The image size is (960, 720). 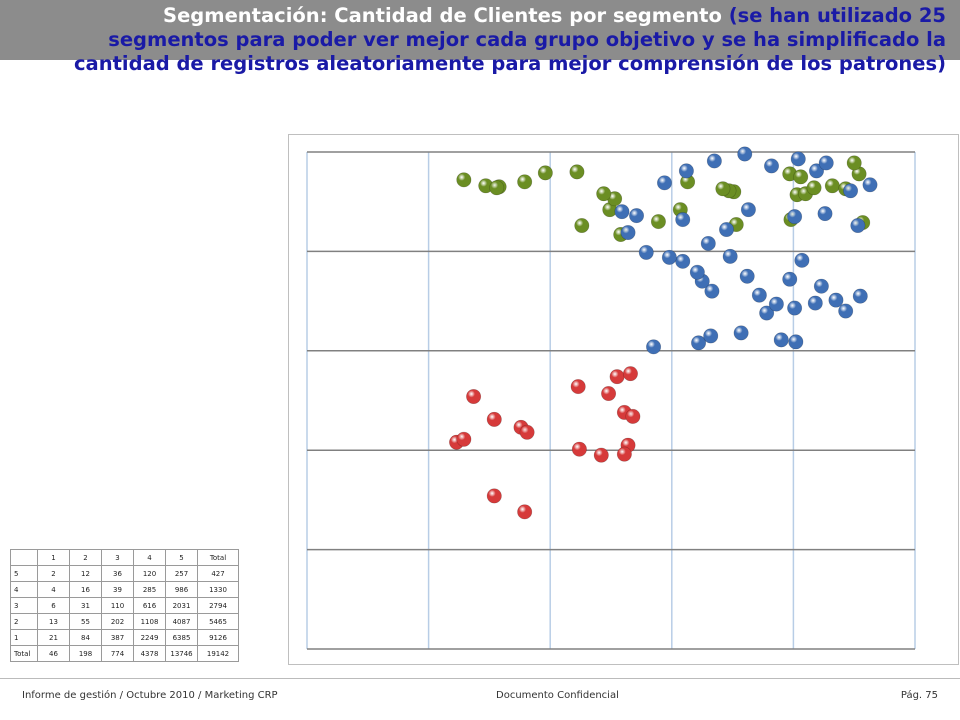 What do you see at coordinates (117, 637) in the screenshot?
I see `table-cell: 387` at bounding box center [117, 637].